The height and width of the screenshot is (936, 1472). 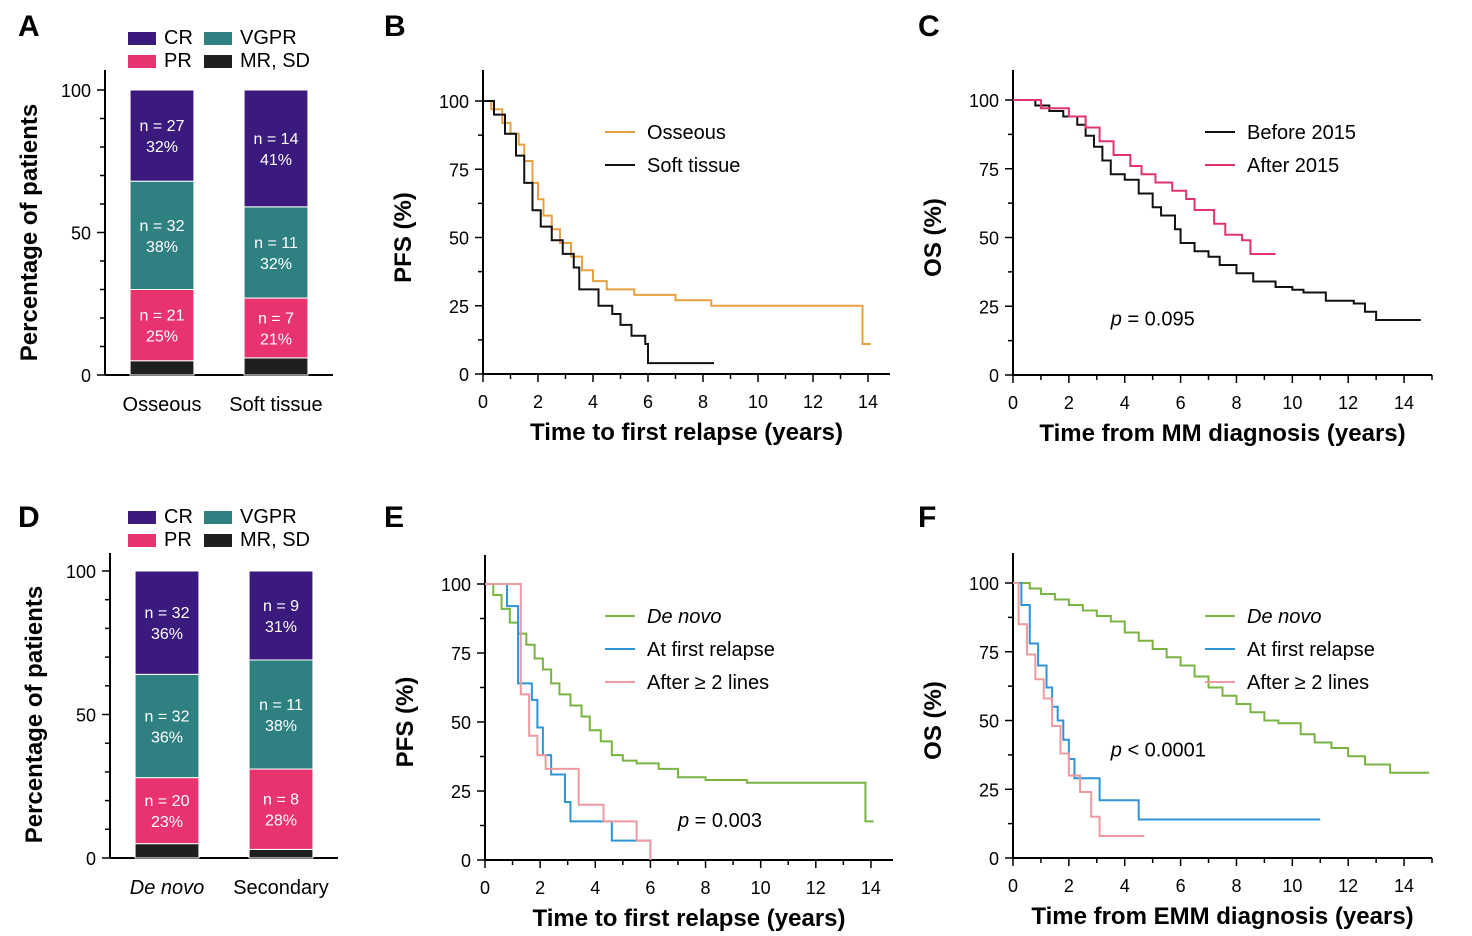 What do you see at coordinates (29, 517) in the screenshot?
I see `panel-label: D` at bounding box center [29, 517].